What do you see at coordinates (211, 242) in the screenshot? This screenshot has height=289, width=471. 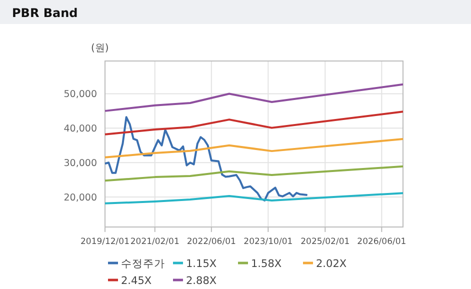 I see `x-tick-label: 2022/06/01` at bounding box center [211, 242].